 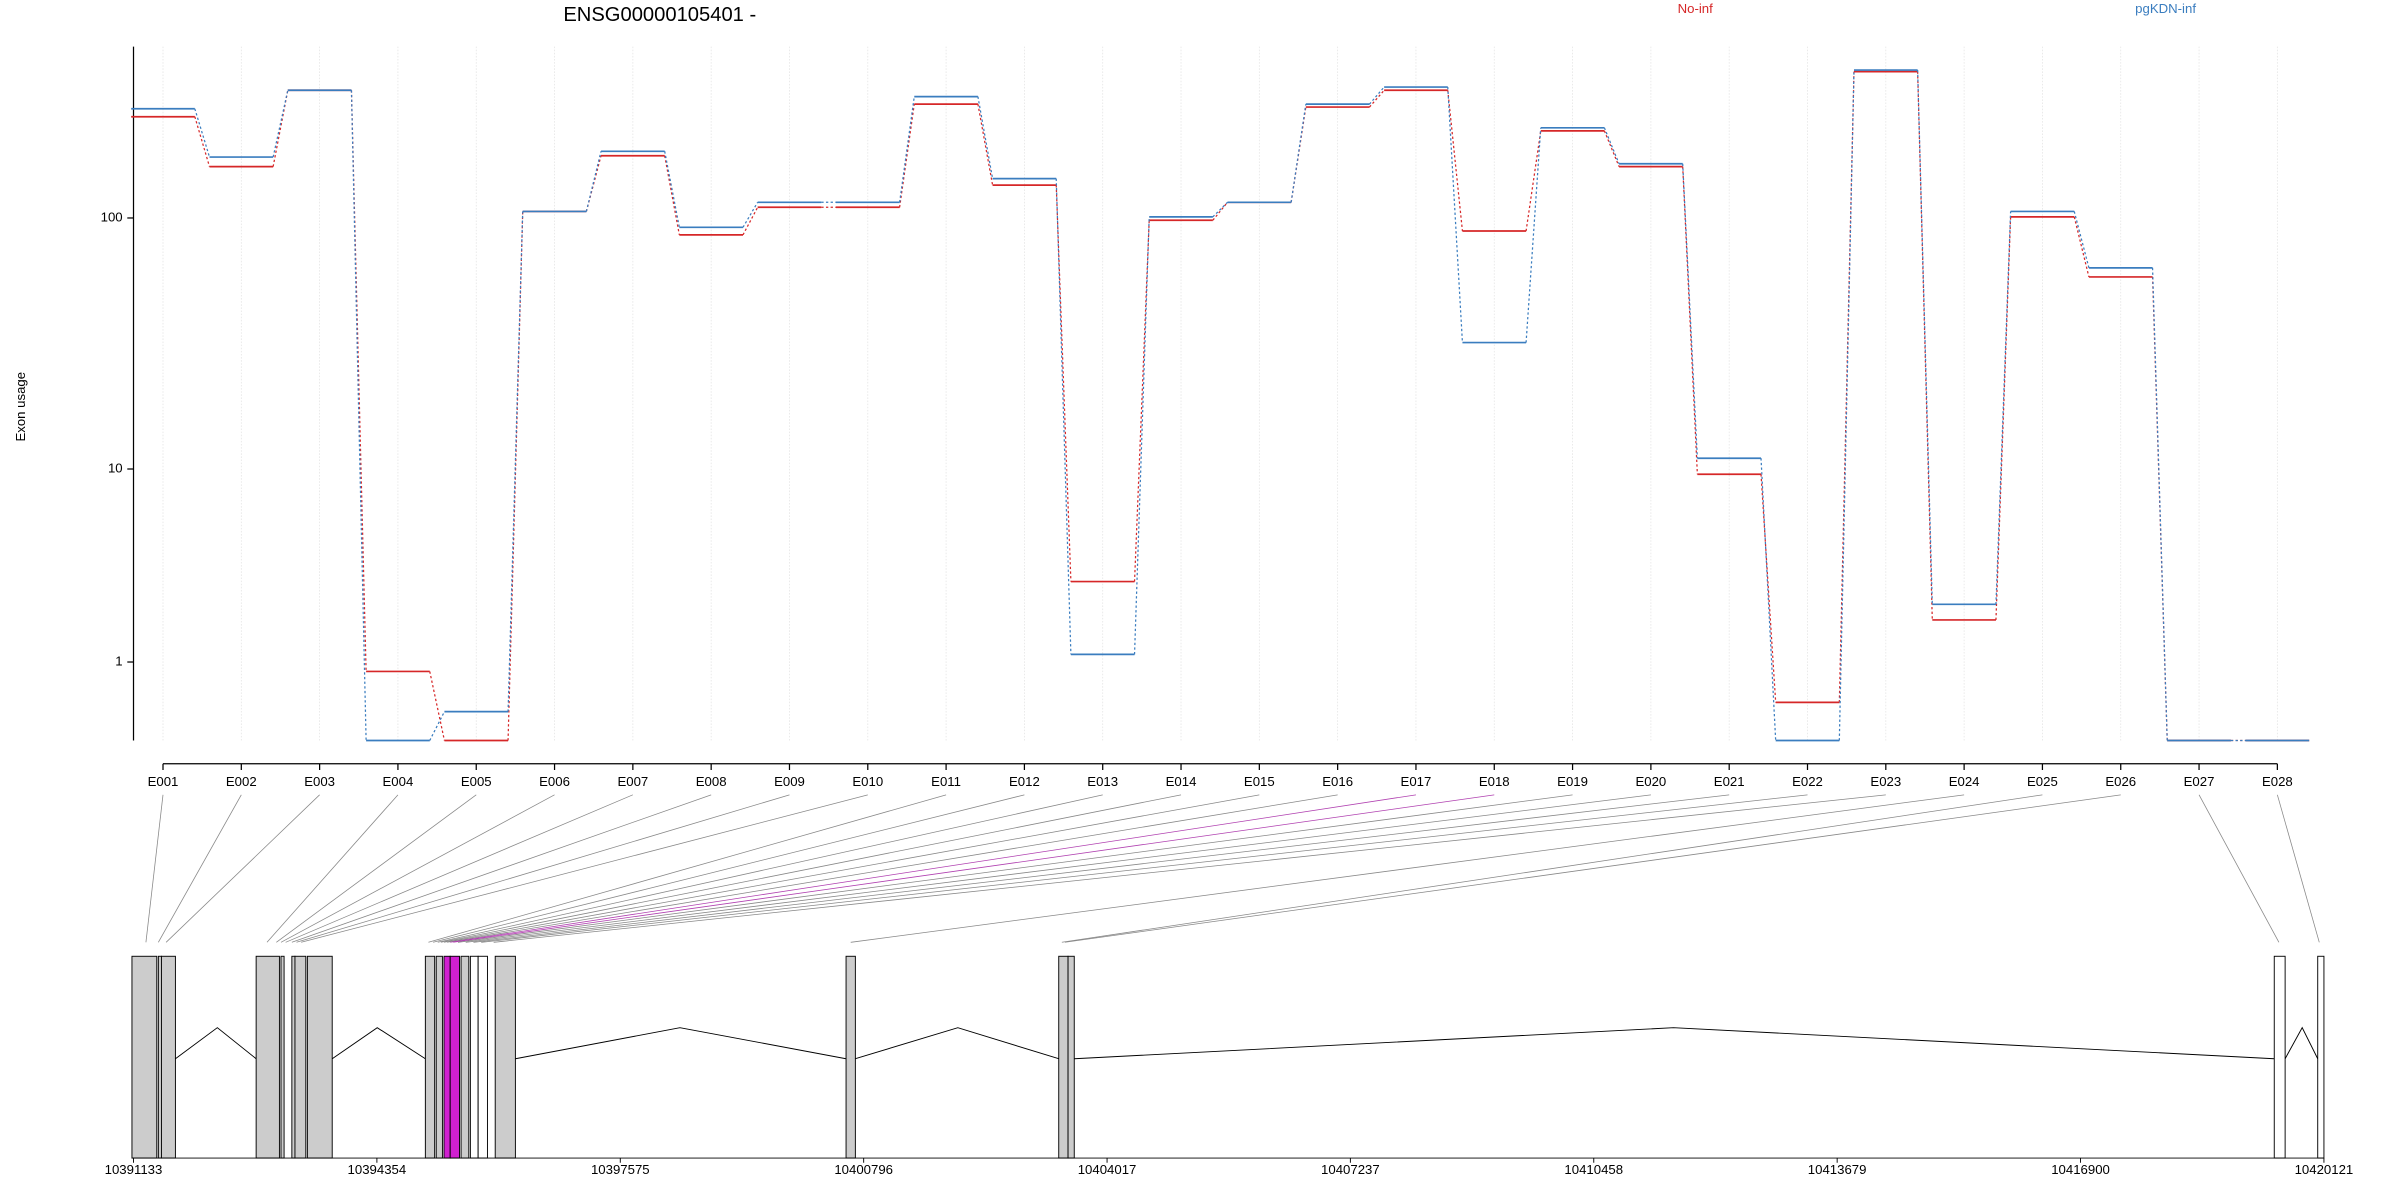 What do you see at coordinates (1416, 781) in the screenshot?
I see `x-tick-label: E017` at bounding box center [1416, 781].